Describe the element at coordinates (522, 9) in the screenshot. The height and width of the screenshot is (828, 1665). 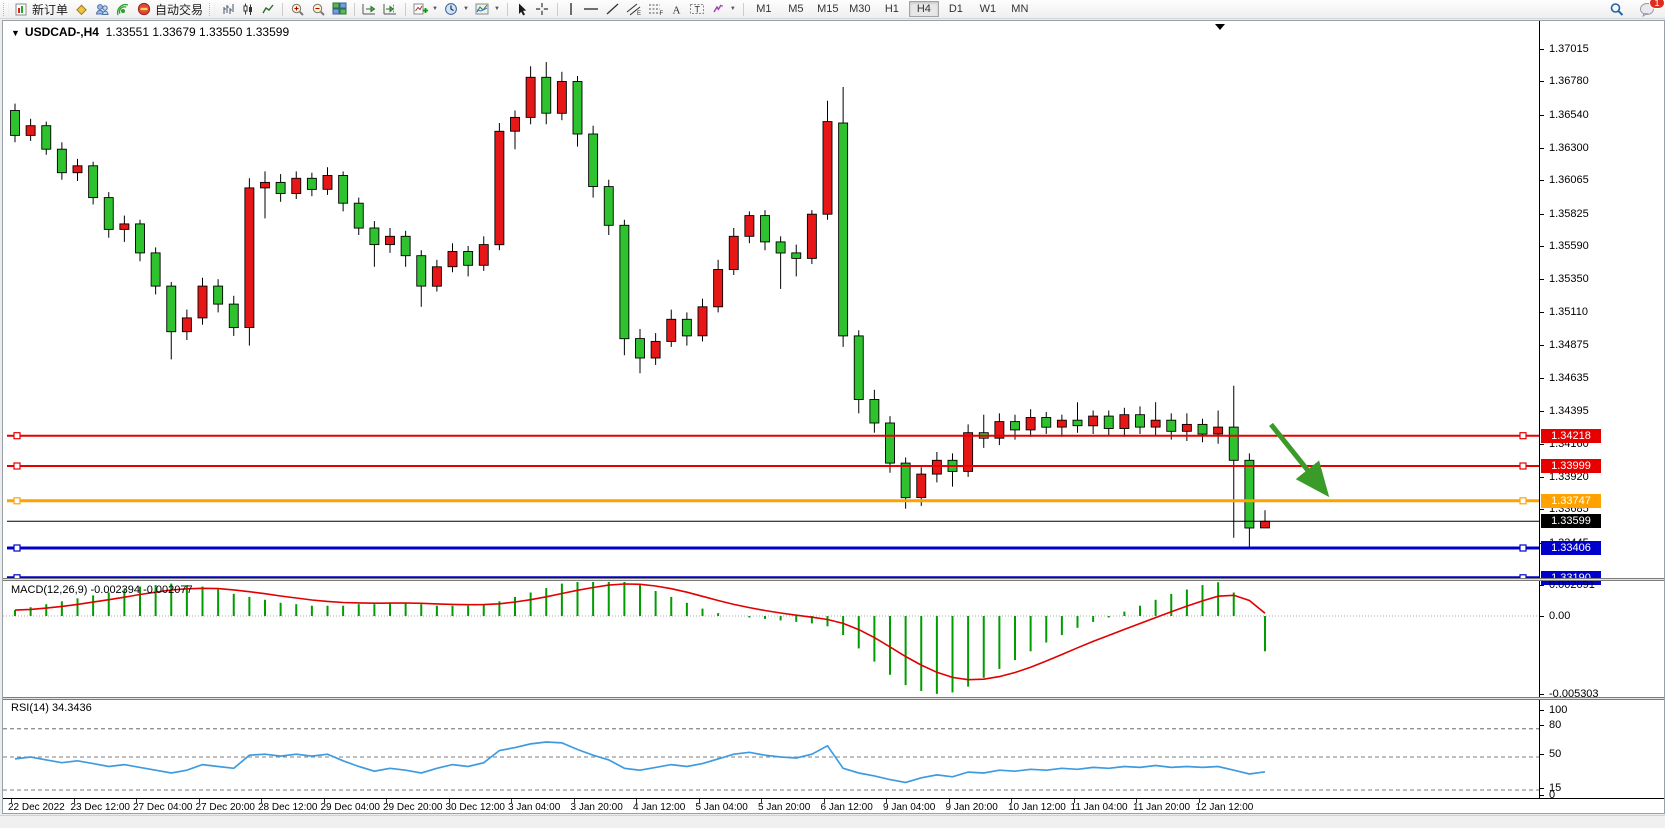
I see `cursor-tool-button` at that location.